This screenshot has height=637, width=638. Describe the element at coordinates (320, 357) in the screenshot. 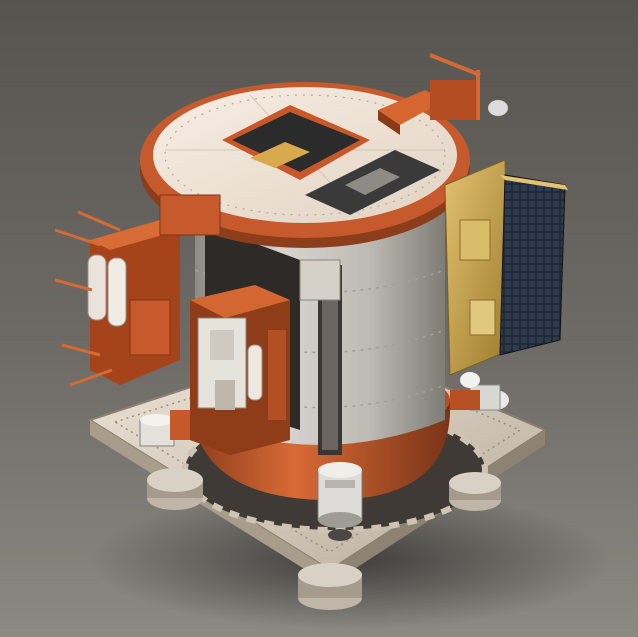

I see `cable-rail` at that location.